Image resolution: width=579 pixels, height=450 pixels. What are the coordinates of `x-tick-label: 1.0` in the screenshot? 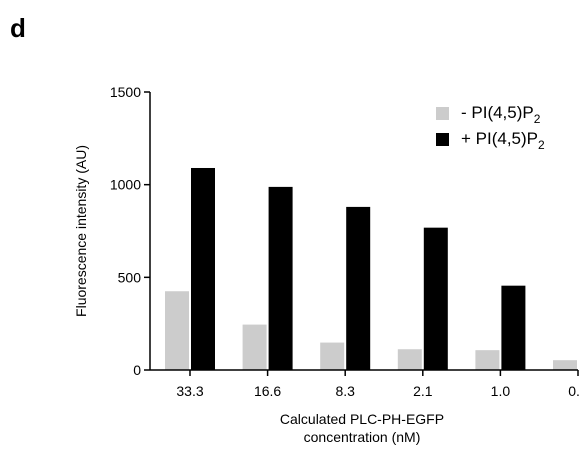 It's located at (501, 391).